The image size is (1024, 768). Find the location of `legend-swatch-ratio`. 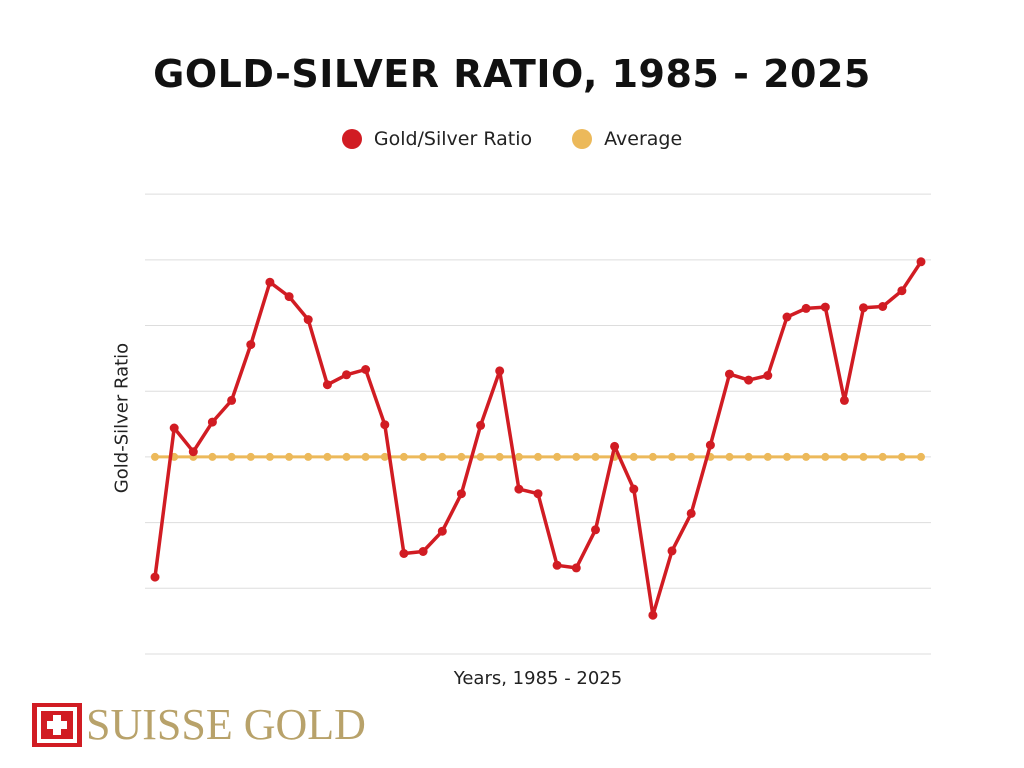

legend-swatch-ratio is located at coordinates (351, 139).